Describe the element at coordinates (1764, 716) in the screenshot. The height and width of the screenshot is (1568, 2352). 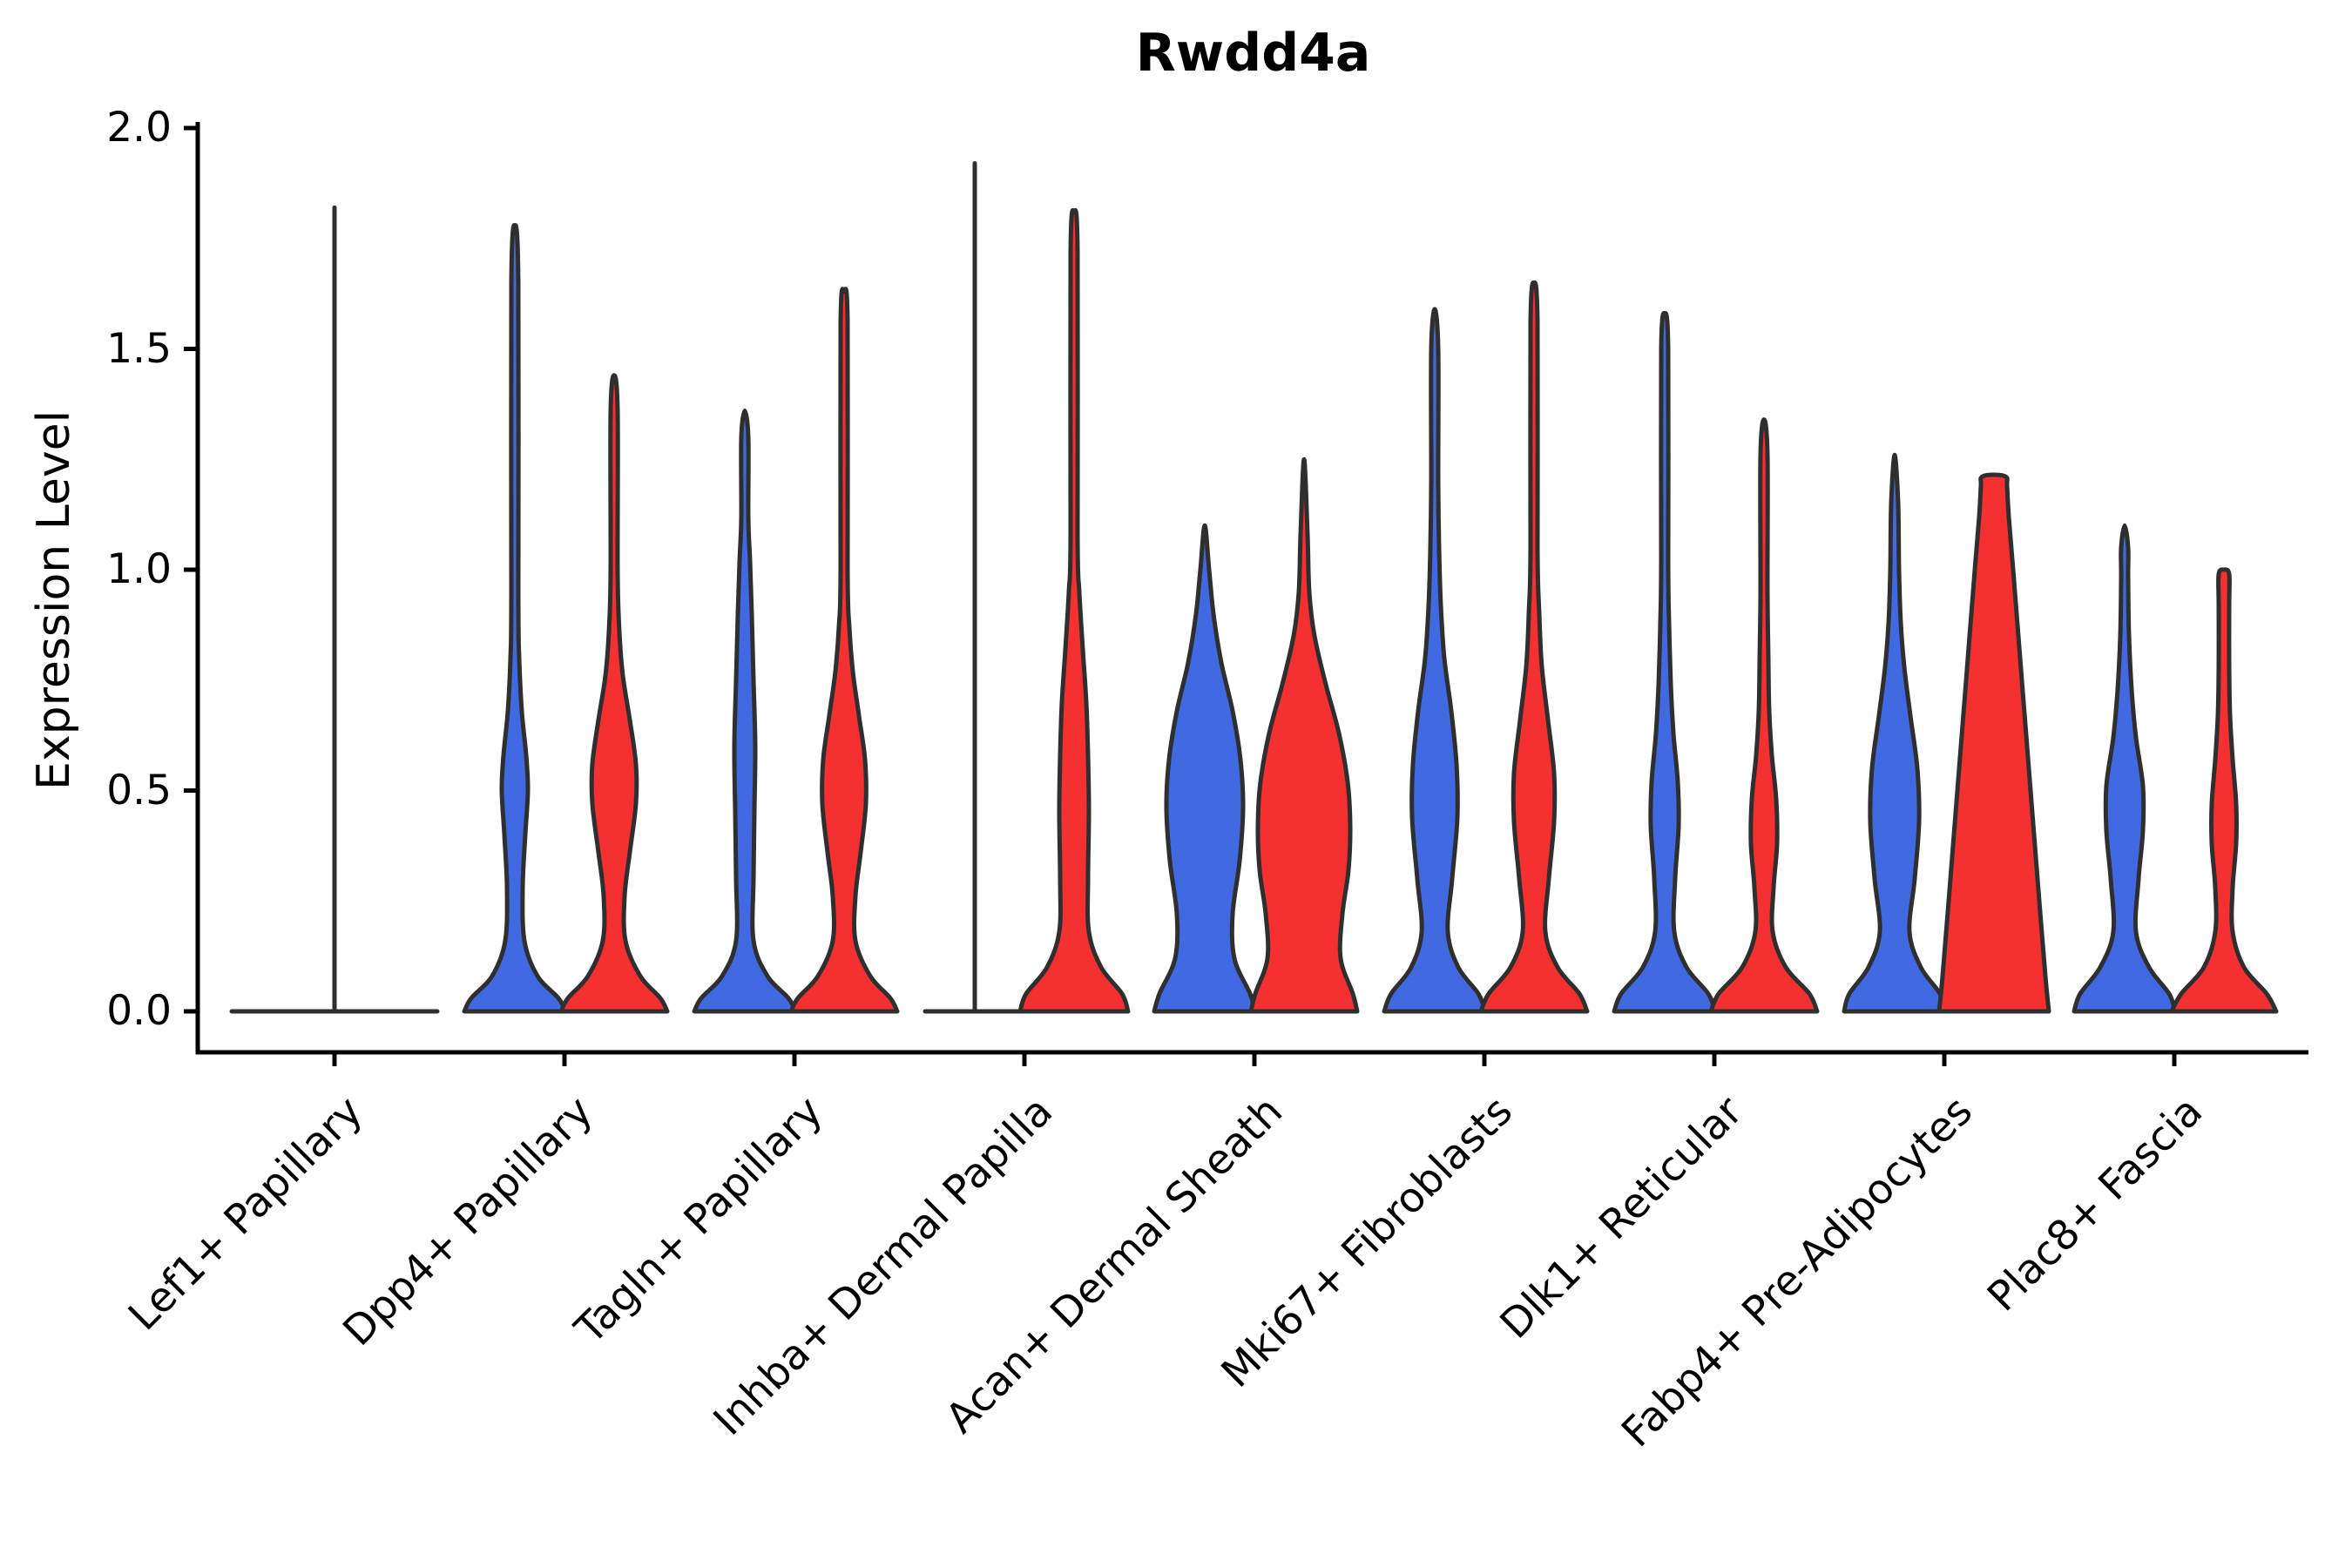
I see `violin-6-red` at that location.